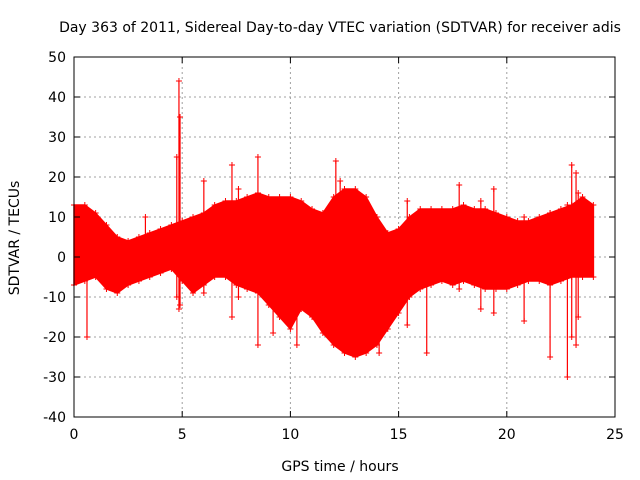 The height and width of the screenshot is (480, 640). Describe the element at coordinates (339, 467) in the screenshot. I see `x-axis-label: GPS time / hours` at that location.